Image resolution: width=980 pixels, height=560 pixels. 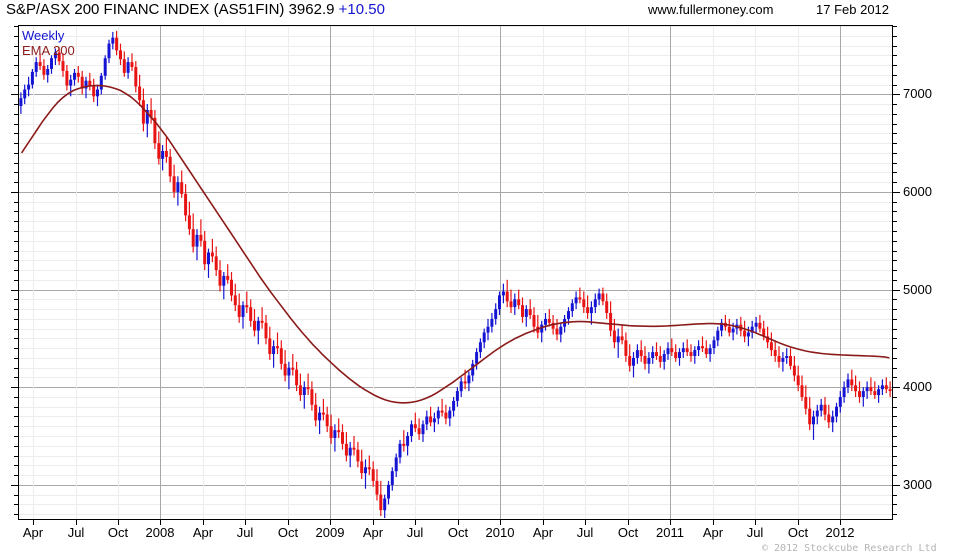 I want to click on y-axis-label: 3000, so click(x=917, y=484).